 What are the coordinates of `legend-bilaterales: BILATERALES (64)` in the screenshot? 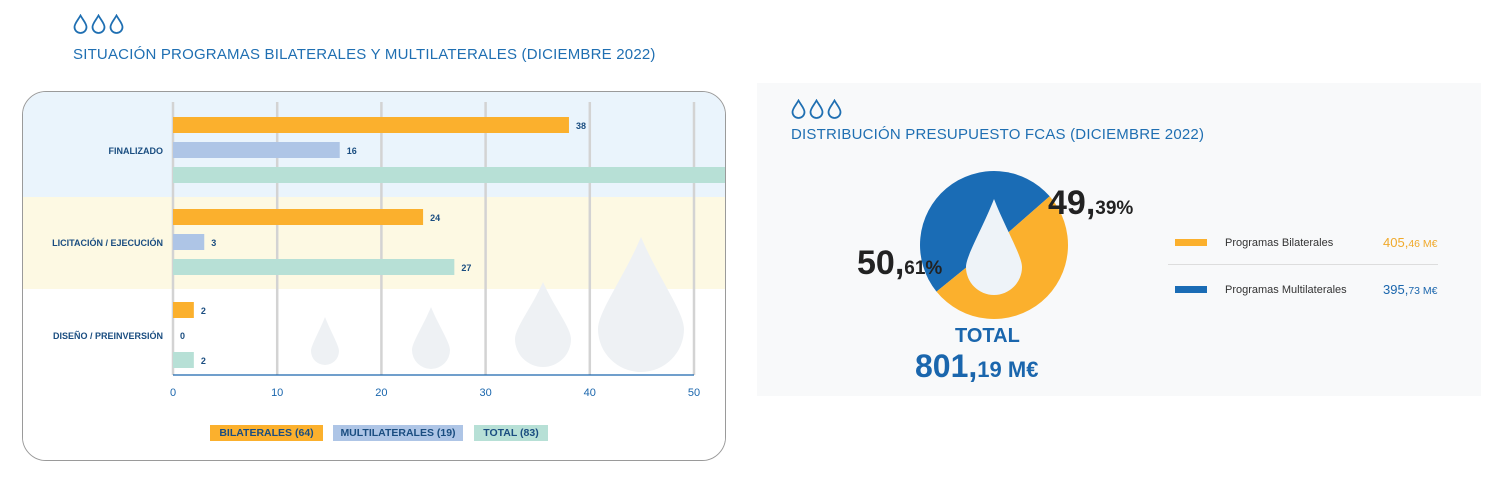 It's located at (266, 433).